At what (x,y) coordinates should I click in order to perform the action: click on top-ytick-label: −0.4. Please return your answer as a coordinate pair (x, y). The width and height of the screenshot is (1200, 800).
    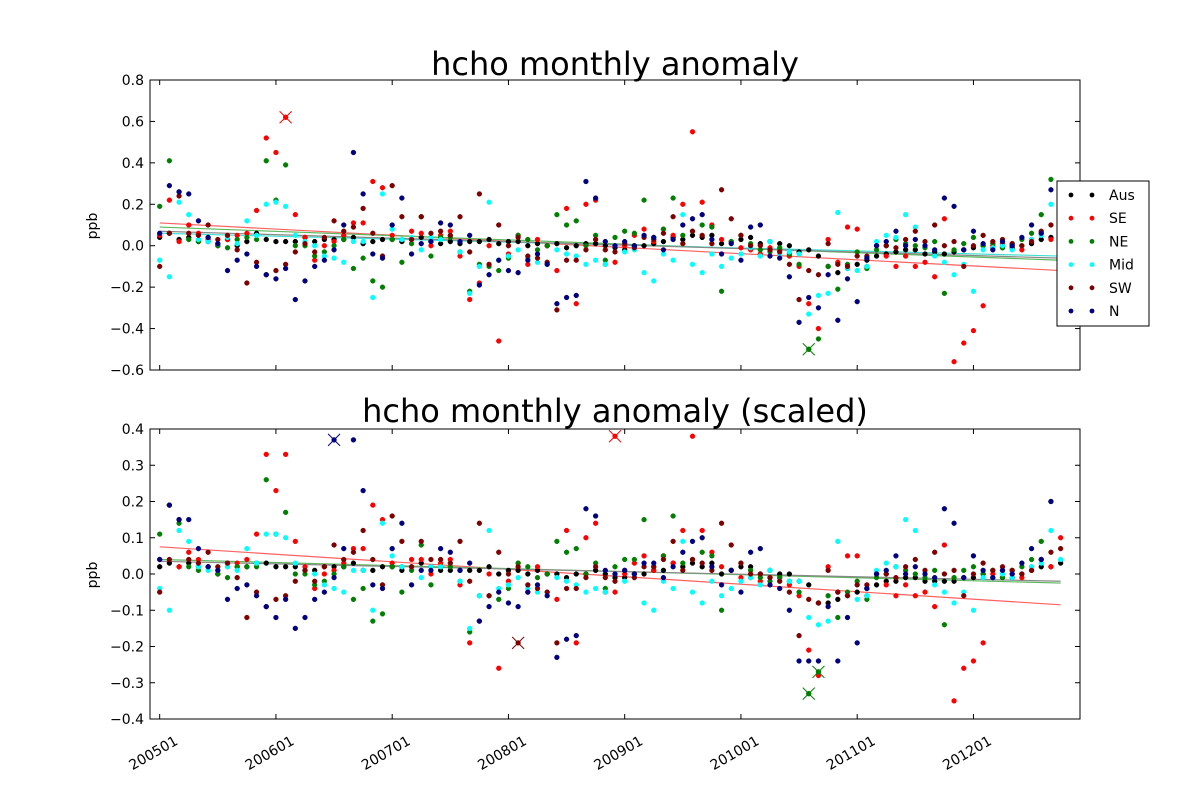
    Looking at the image, I should click on (127, 330).